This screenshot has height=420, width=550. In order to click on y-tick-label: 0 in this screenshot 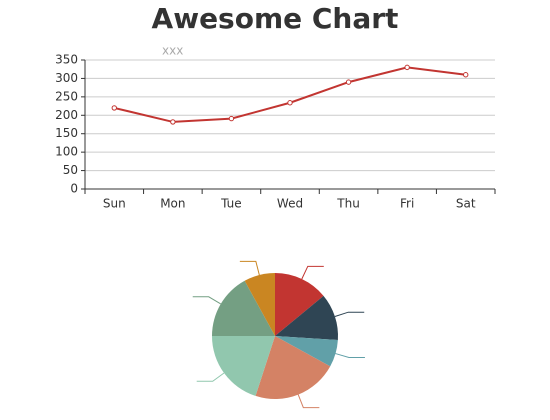, I will do `click(74, 189)`.